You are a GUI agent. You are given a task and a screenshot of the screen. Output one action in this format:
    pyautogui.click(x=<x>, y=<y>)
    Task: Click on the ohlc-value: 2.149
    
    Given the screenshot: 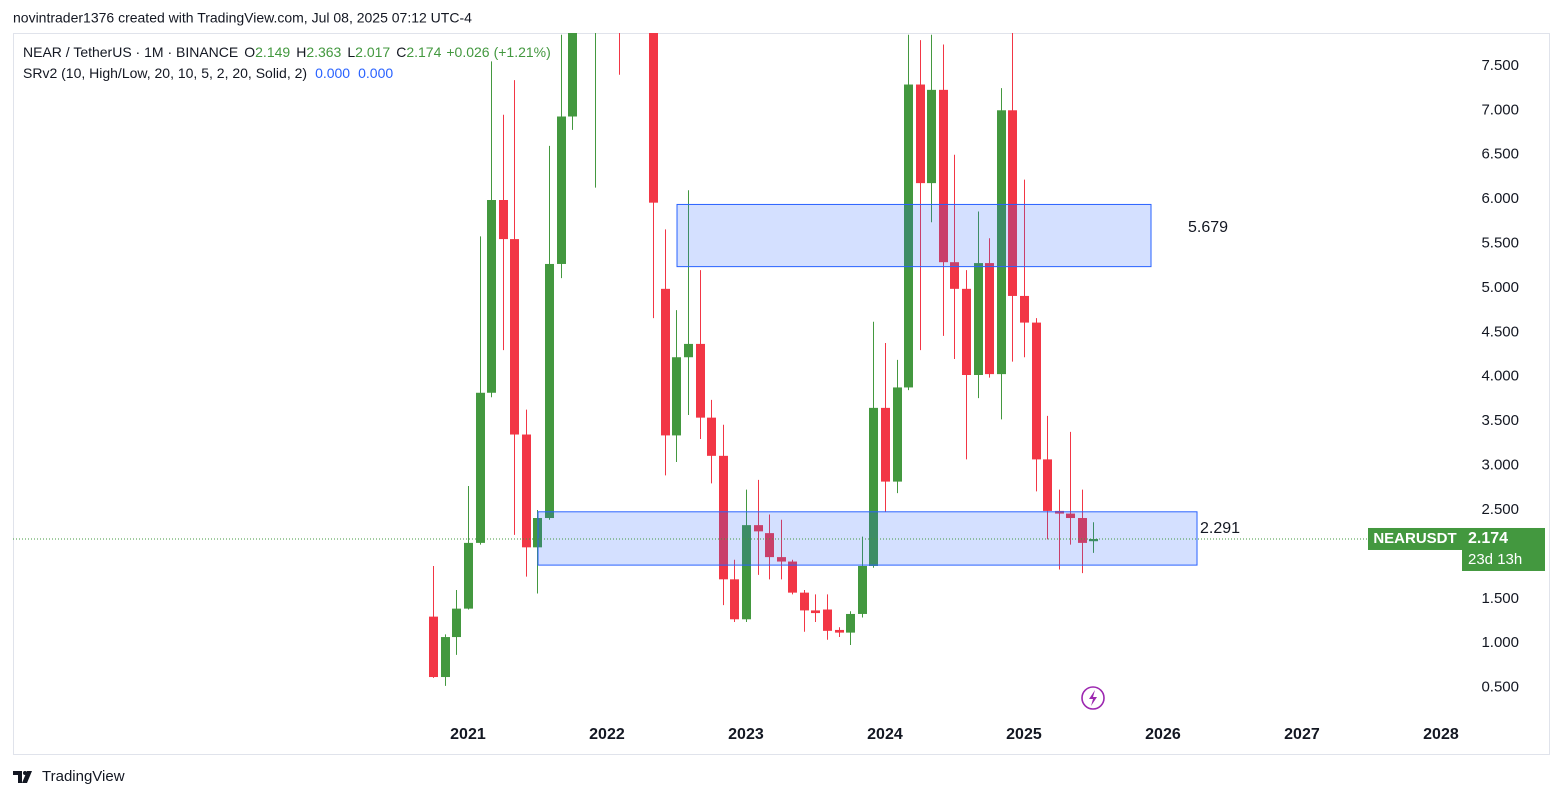 What is the action you would take?
    pyautogui.click(x=272, y=52)
    